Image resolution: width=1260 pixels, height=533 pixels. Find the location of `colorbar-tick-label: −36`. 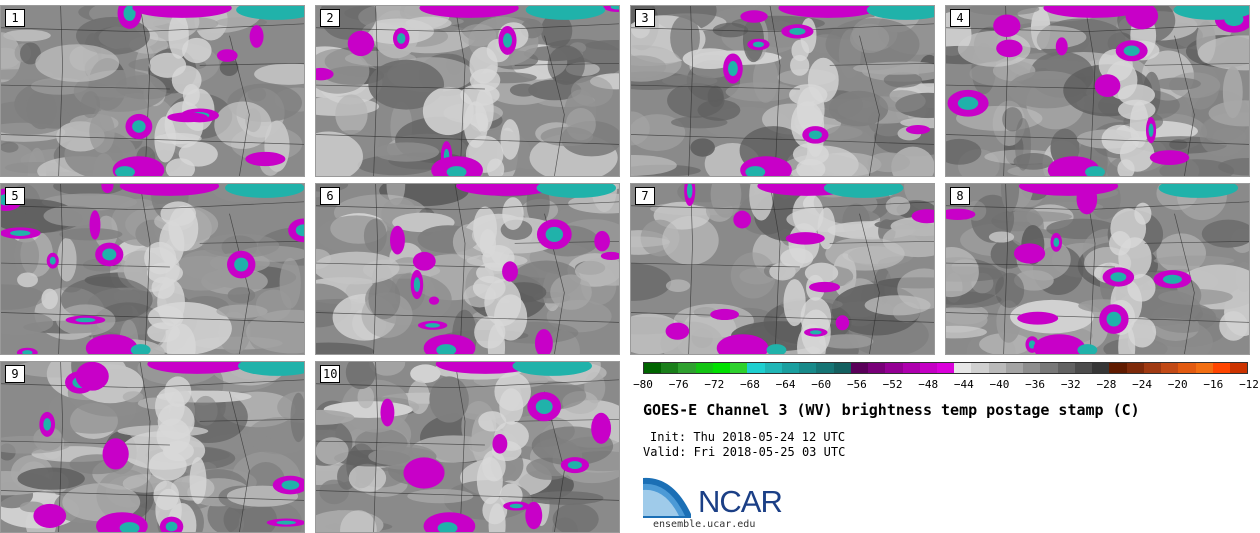

colorbar-tick-label: −36 is located at coordinates (1035, 384).